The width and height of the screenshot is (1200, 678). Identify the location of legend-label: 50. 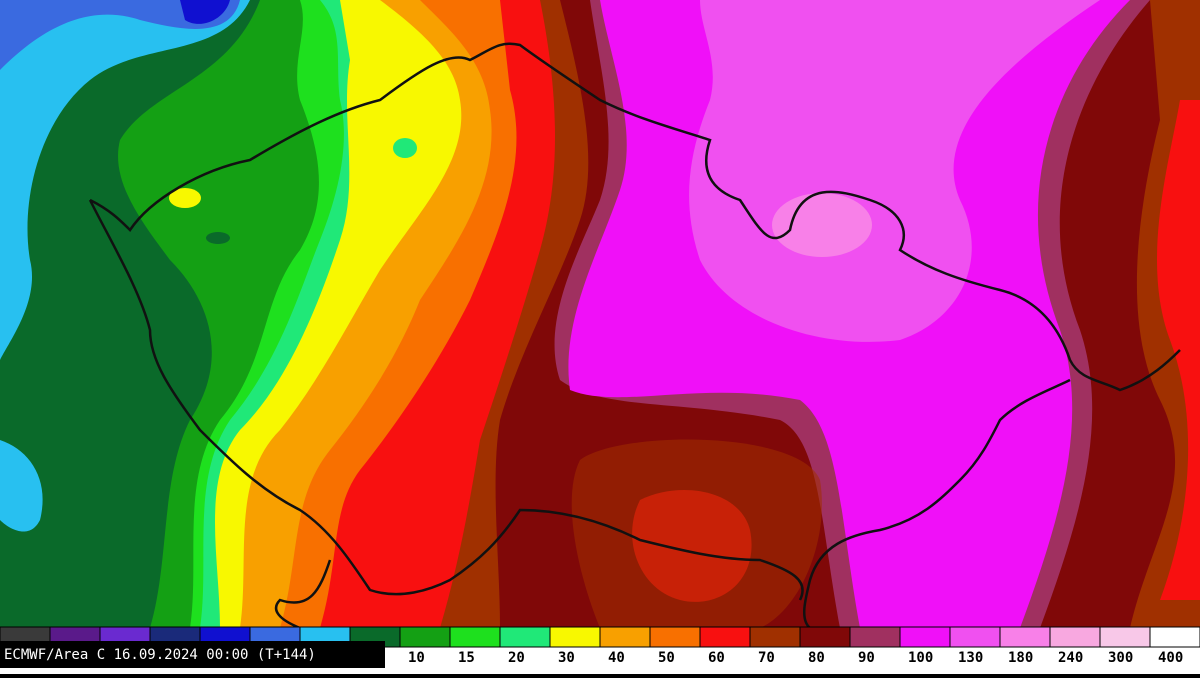
(666, 658).